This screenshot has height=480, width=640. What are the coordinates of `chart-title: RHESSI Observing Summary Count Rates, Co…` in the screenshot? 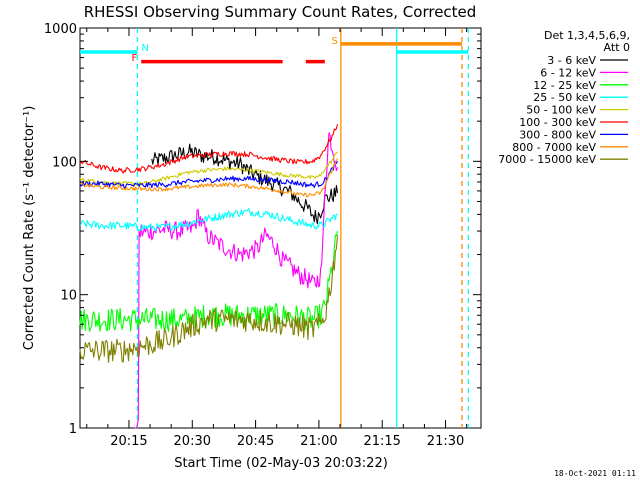 It's located at (280, 12).